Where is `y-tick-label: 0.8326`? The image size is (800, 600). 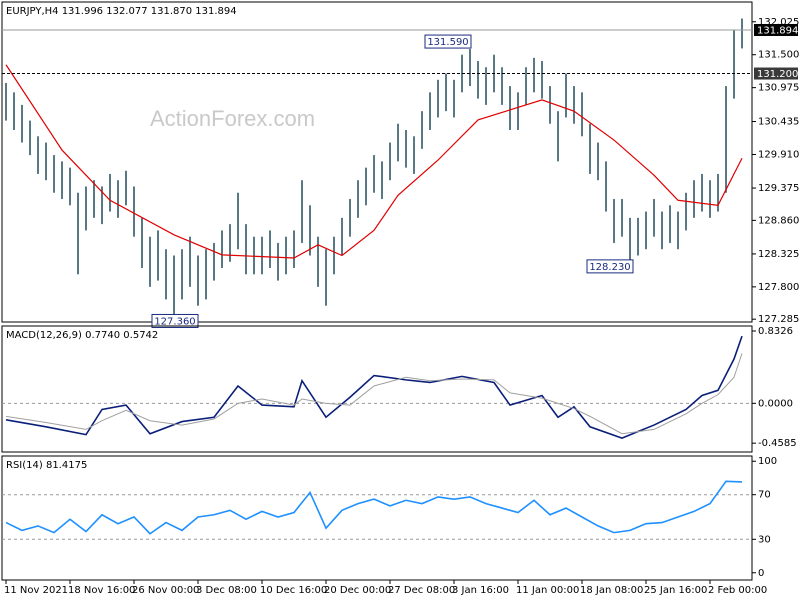 y-tick-label: 0.8326 is located at coordinates (775, 331).